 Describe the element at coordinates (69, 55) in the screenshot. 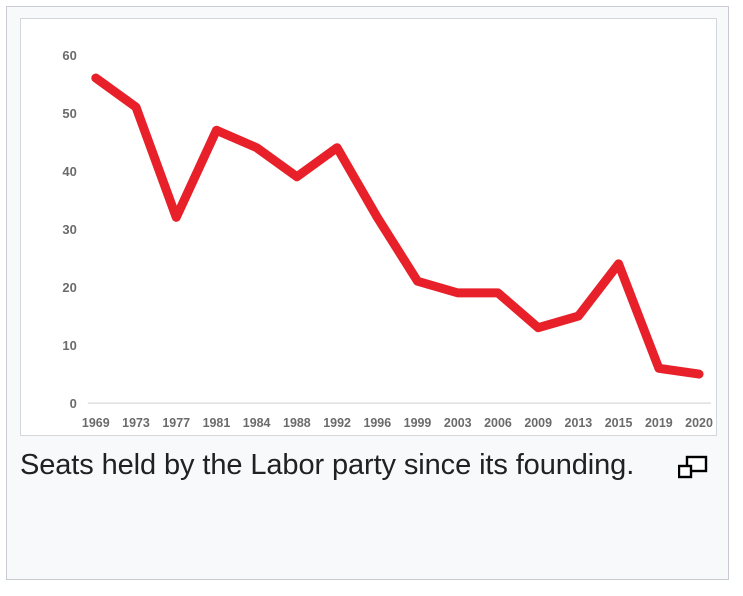

I see `y-tick-60: 60` at that location.